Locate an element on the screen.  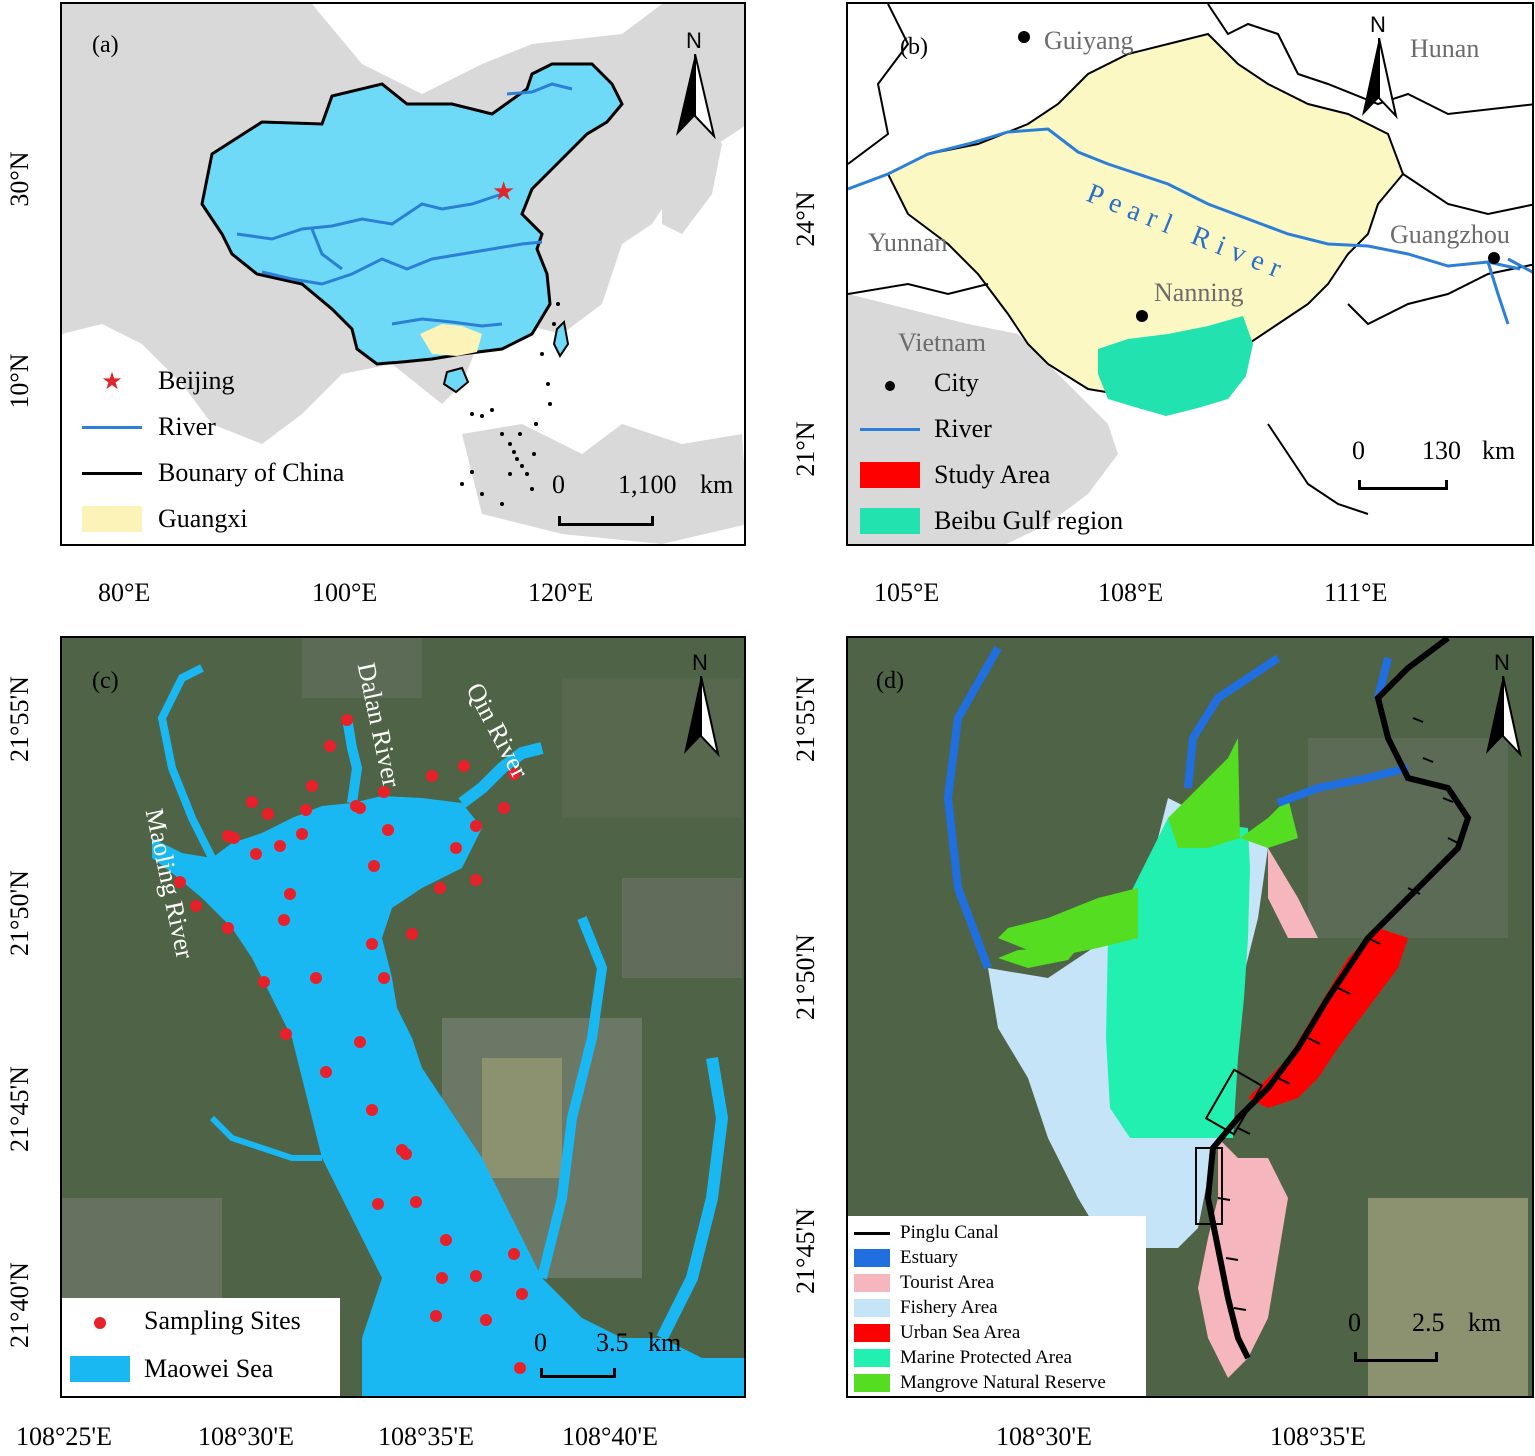
tourist-area-north is located at coordinates (1293, 893).